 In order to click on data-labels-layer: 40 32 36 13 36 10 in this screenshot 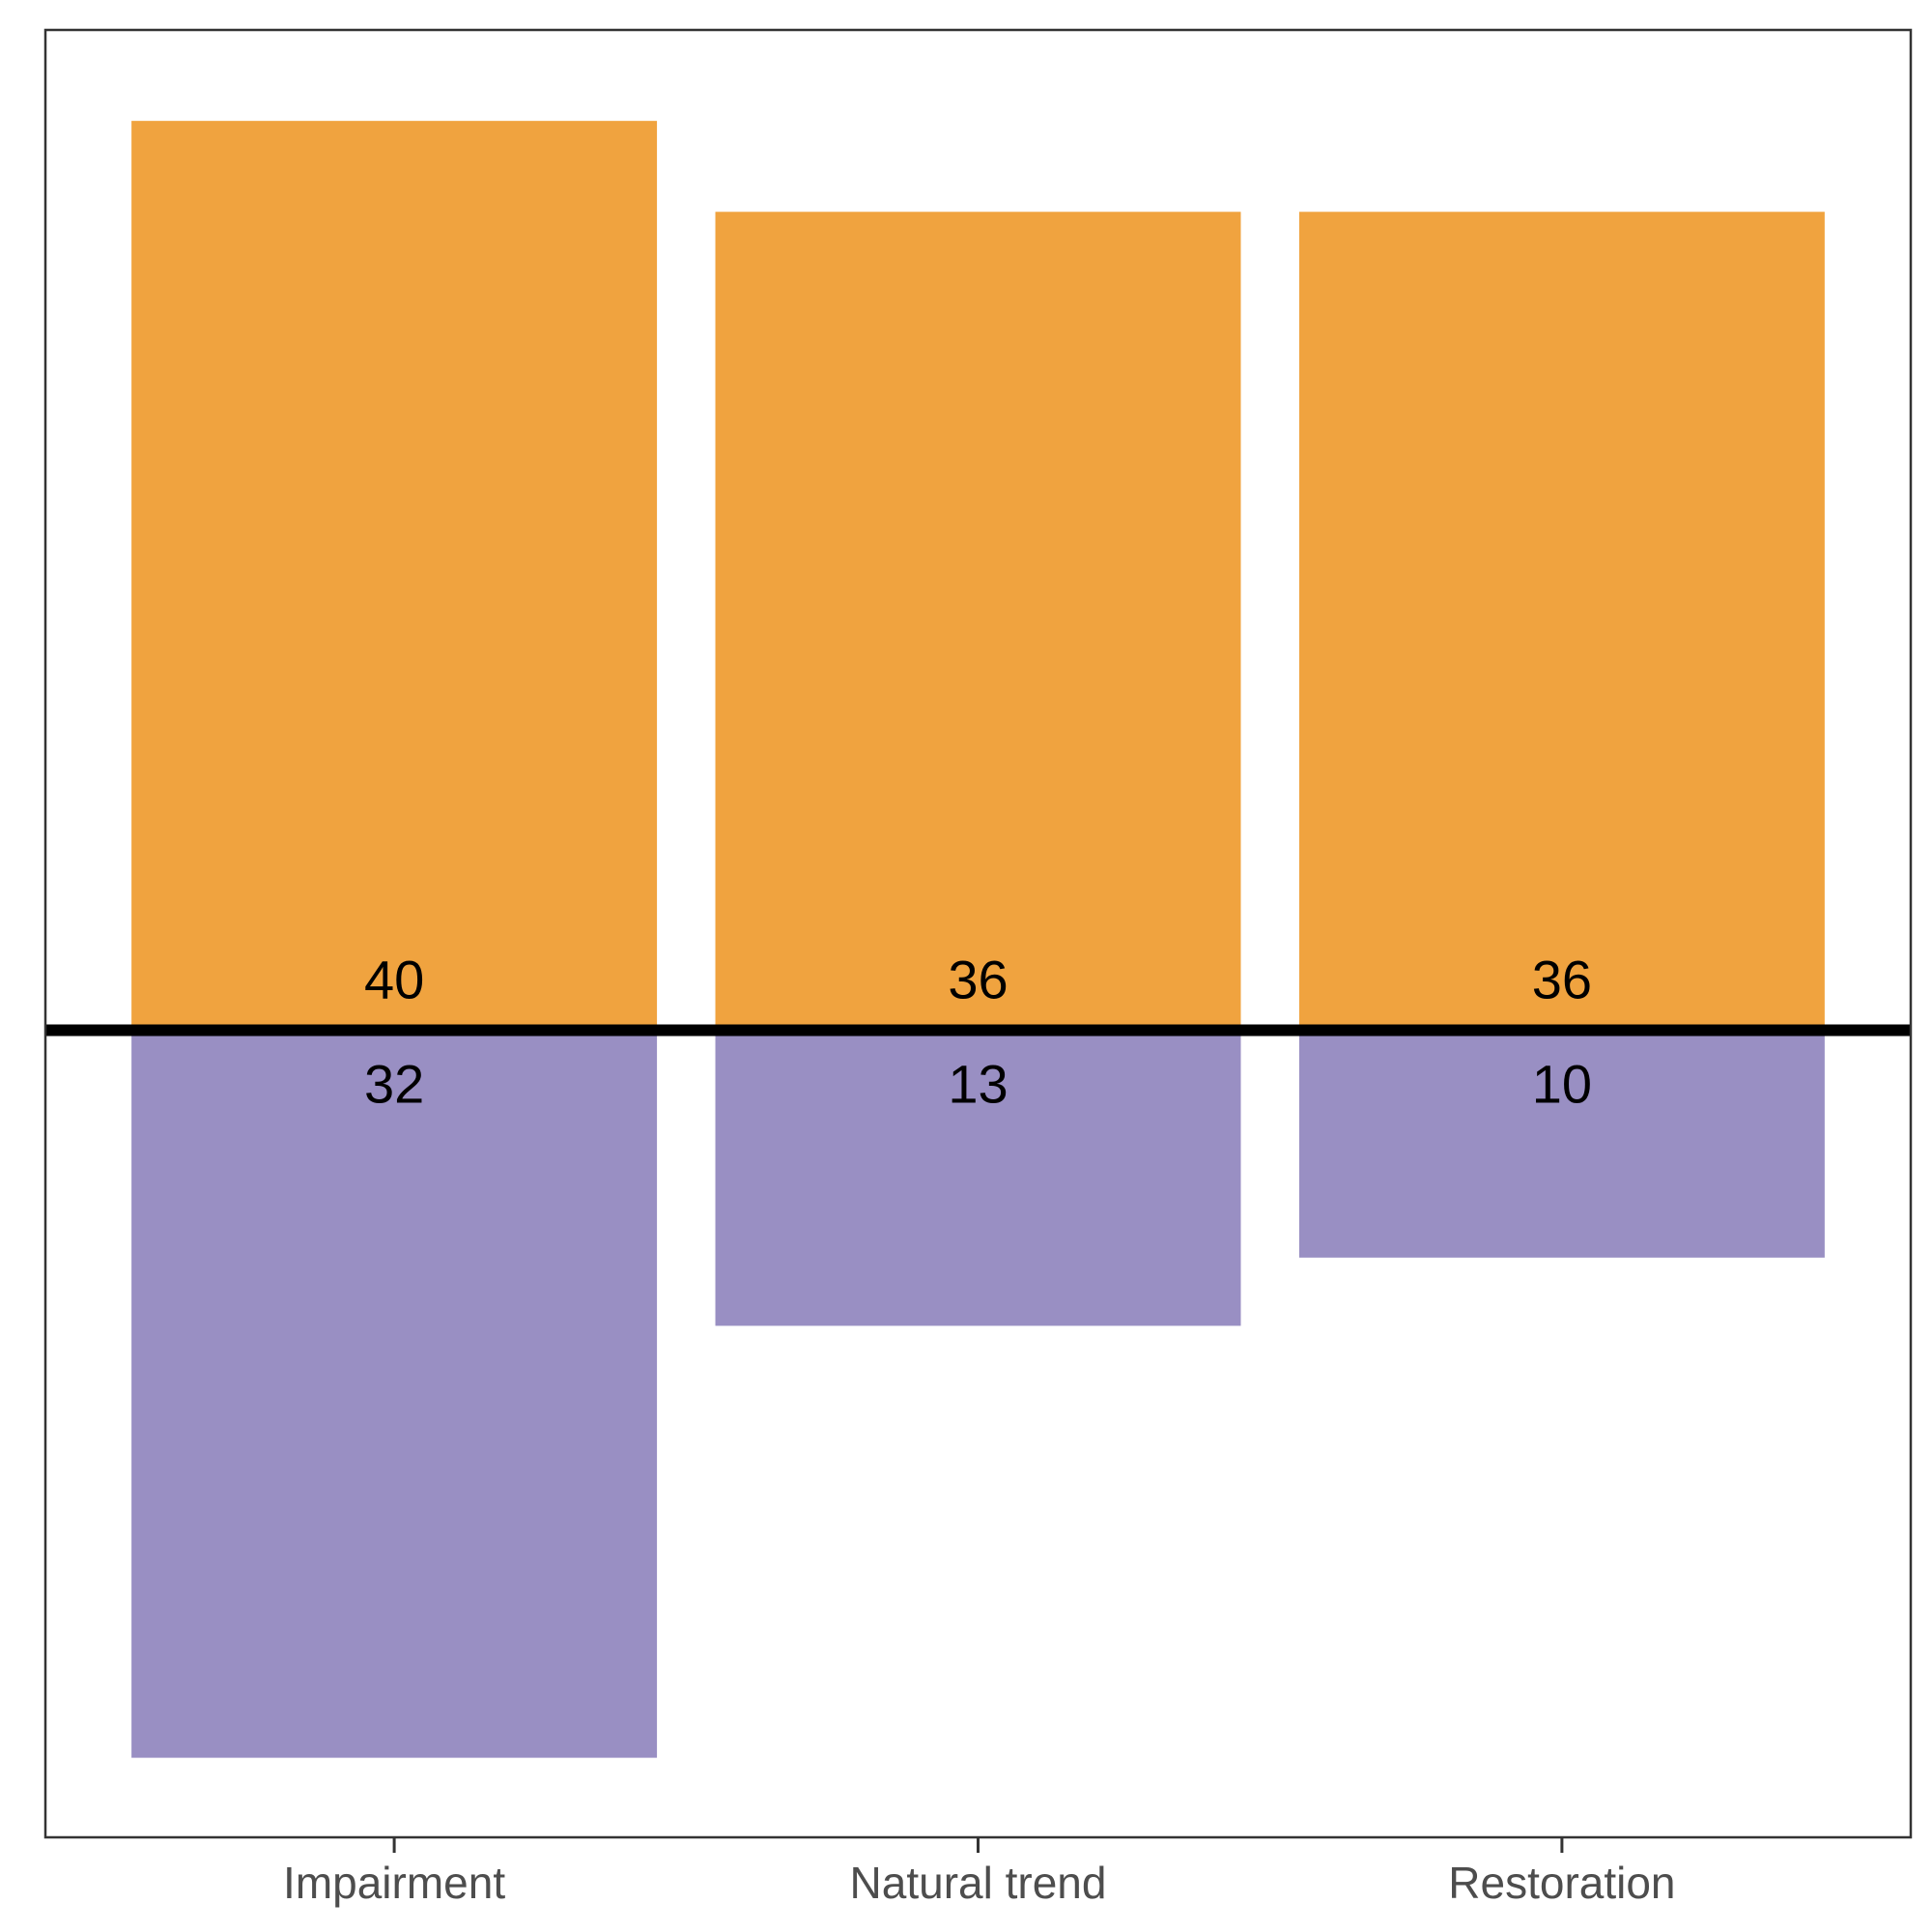, I will do `click(978, 1032)`.